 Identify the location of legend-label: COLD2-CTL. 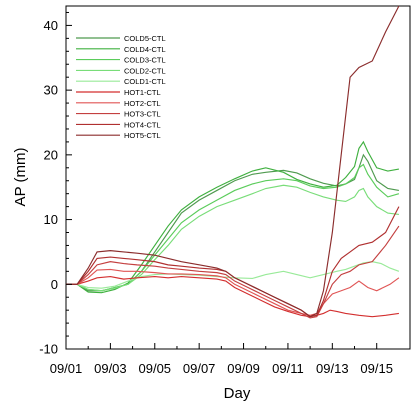
(145, 70).